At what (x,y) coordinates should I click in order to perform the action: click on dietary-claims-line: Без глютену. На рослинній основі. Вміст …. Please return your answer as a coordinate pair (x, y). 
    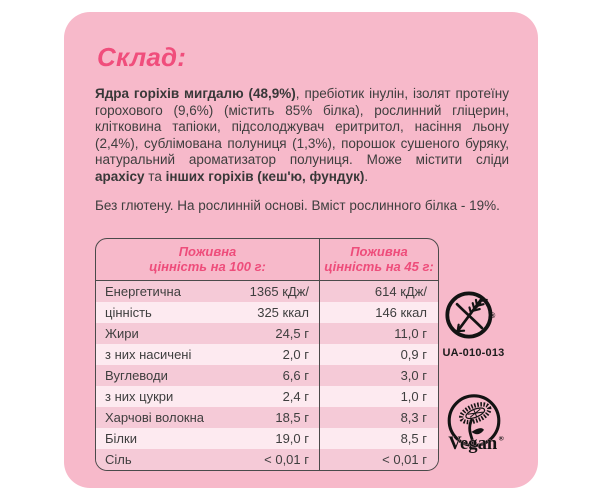
    Looking at the image, I should click on (297, 205).